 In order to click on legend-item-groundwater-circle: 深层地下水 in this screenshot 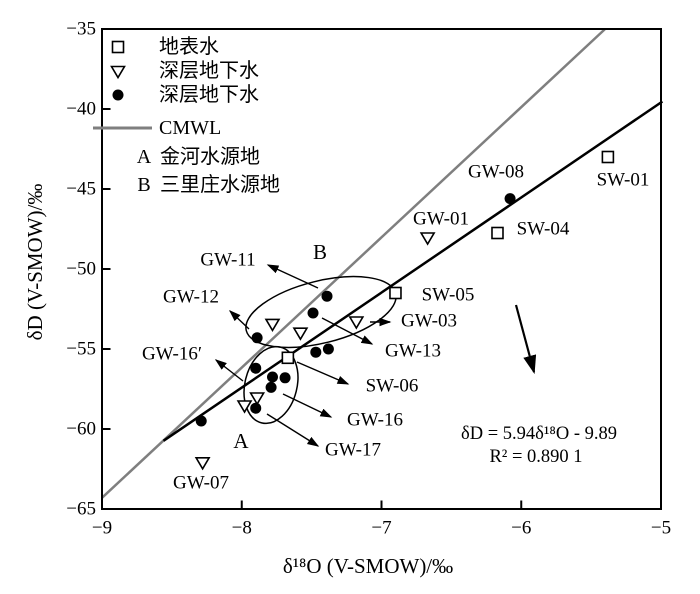, I will do `click(185, 94)`.